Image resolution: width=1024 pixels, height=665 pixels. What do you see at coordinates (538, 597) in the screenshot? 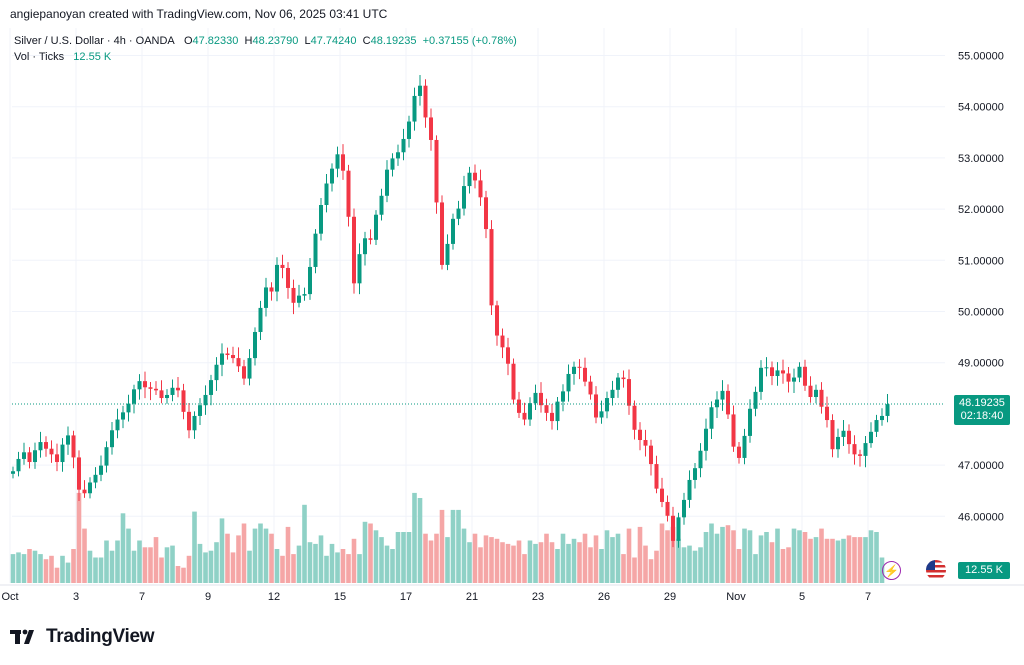
I see `x-tick-label: 23` at bounding box center [538, 597].